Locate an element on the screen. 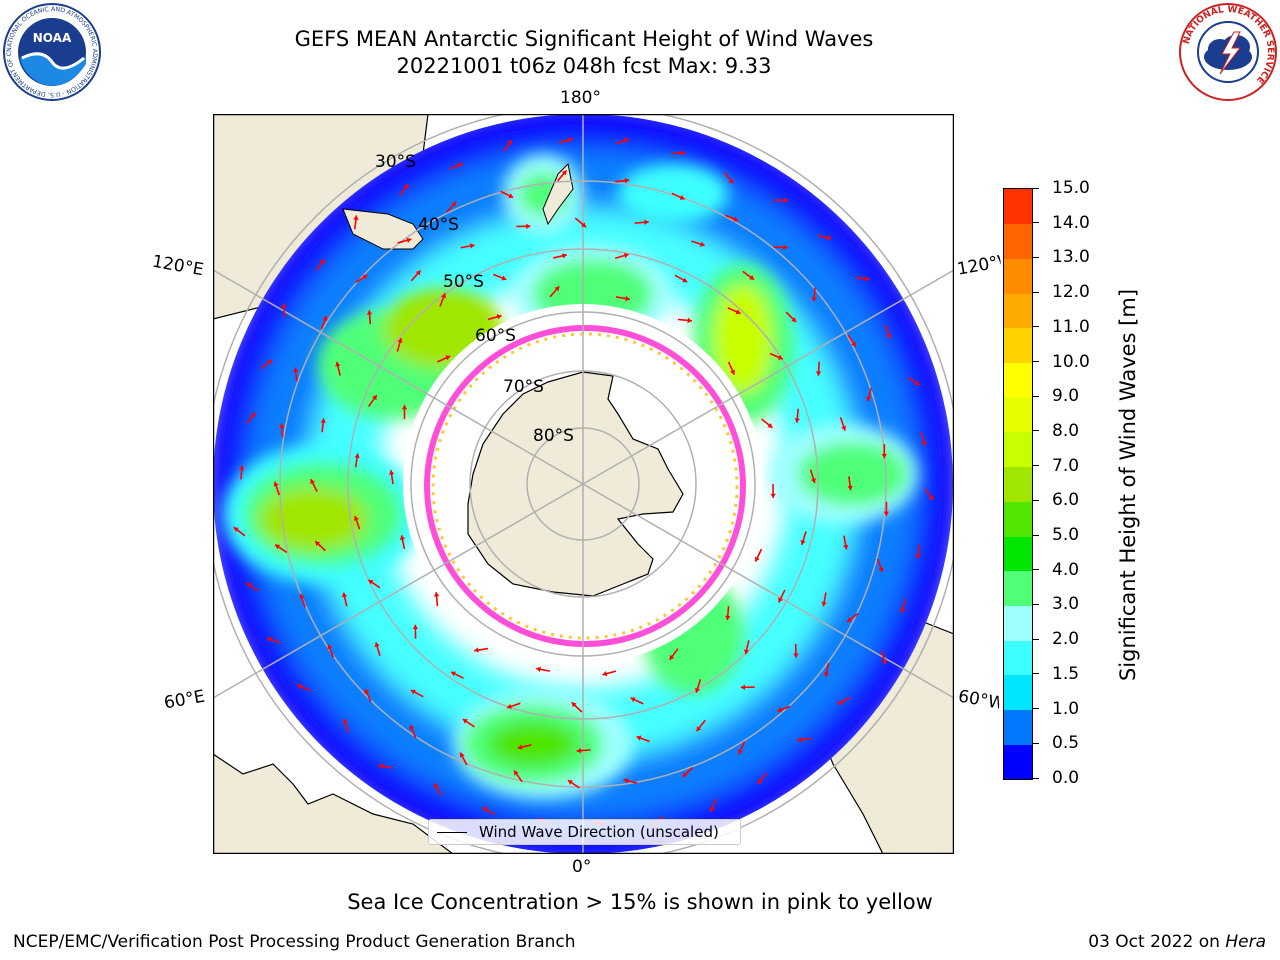 This screenshot has width=1280, height=960. colorbar-tick-label: 13.0 is located at coordinates (1071, 257).